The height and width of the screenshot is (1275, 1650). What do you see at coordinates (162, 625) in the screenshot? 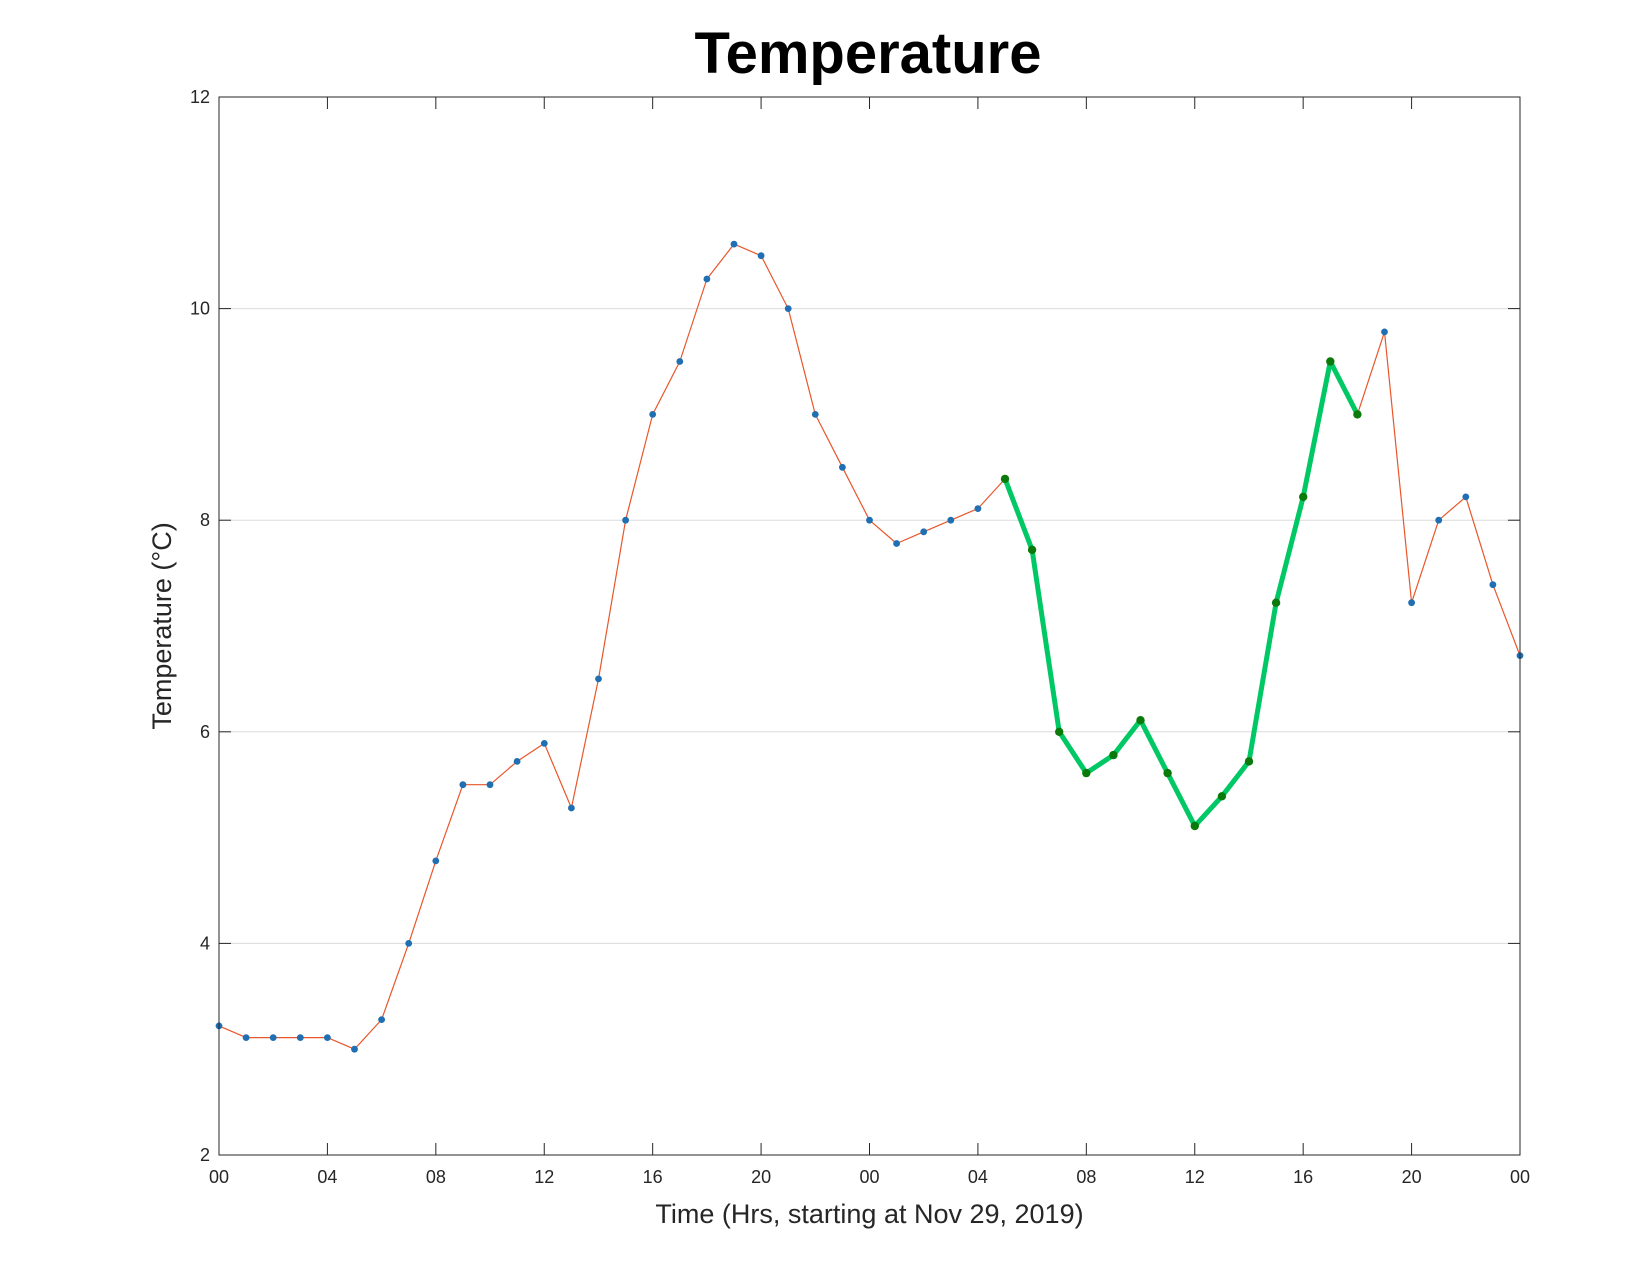
I see `y-axis-label: Temperature (°C)` at bounding box center [162, 625].